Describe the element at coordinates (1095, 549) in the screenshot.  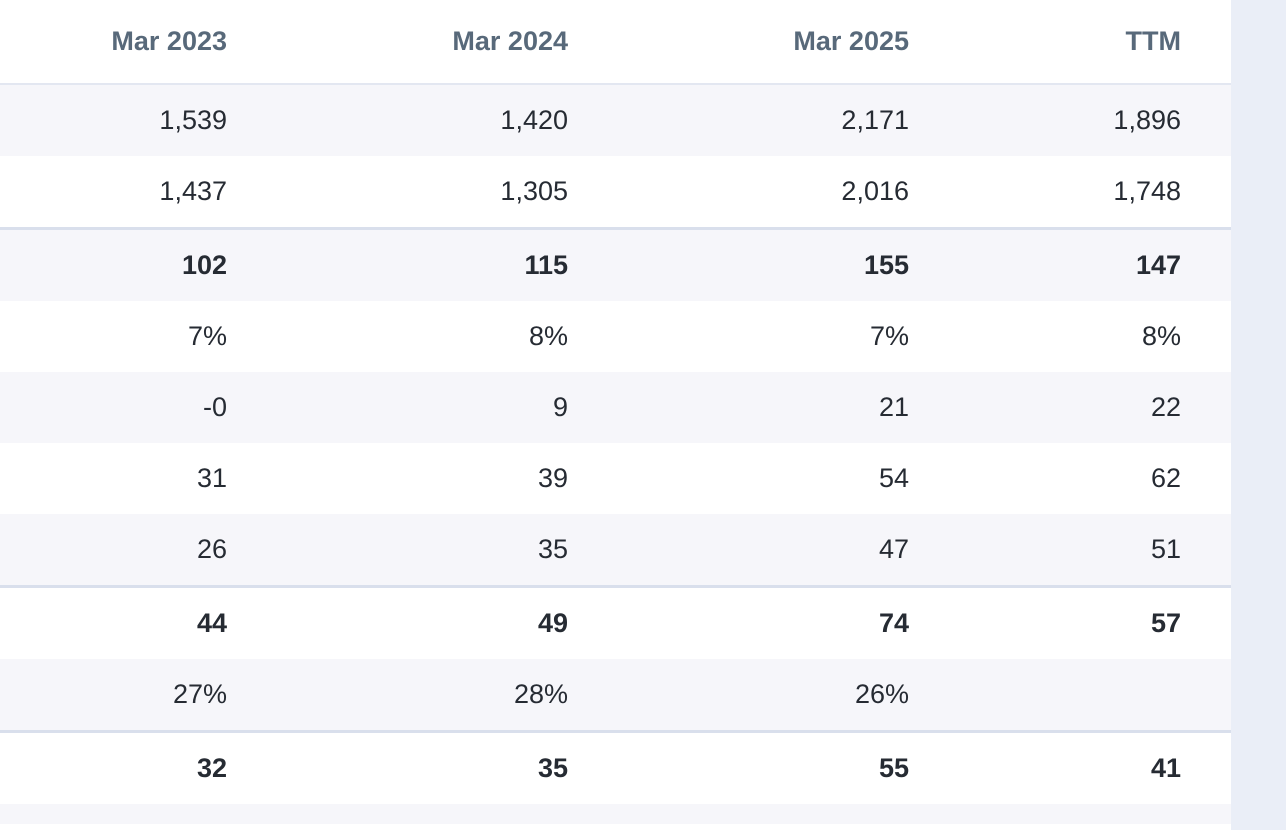
I see `table-cell: 51` at that location.